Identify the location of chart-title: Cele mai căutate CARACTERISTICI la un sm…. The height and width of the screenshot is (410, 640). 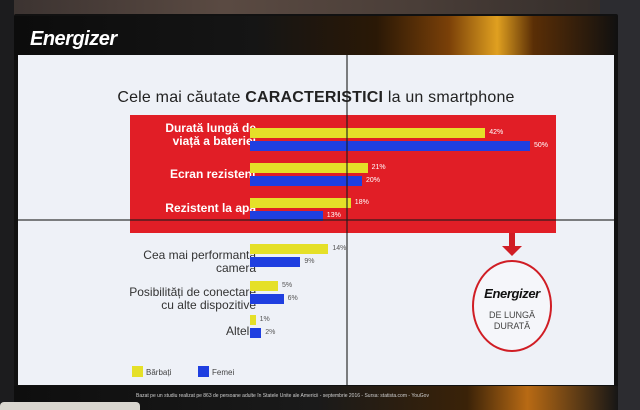
(316, 98).